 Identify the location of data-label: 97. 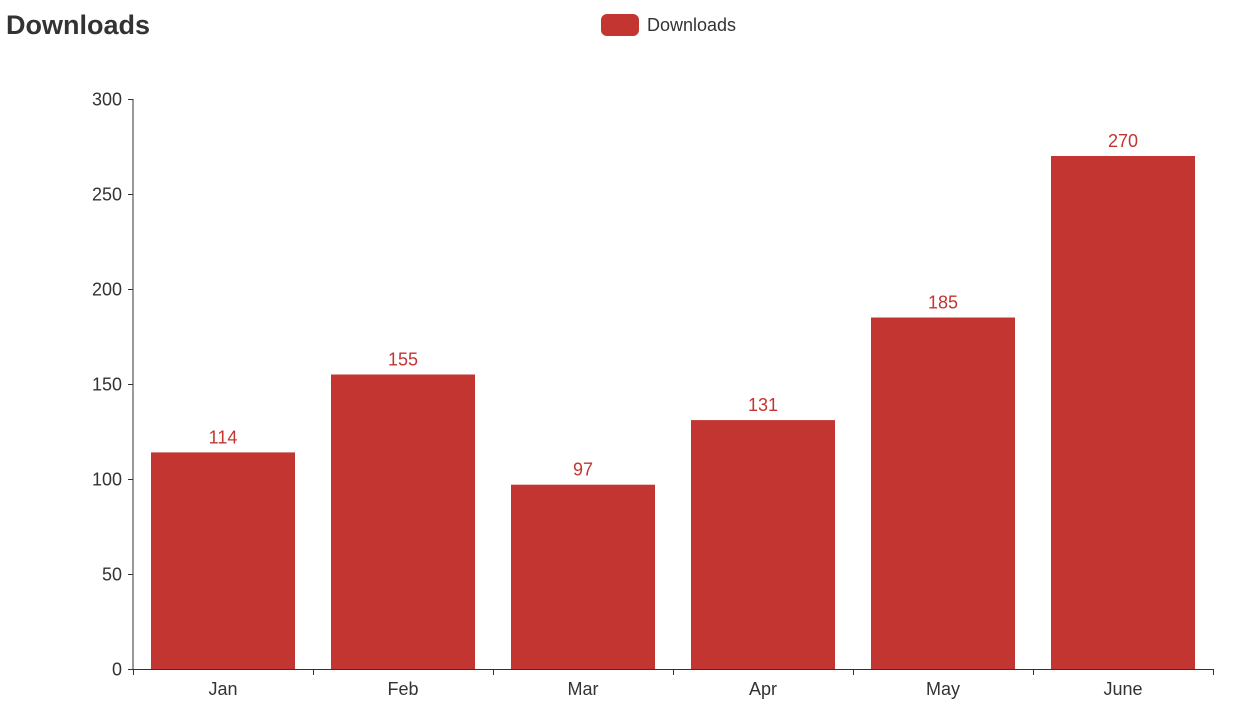
(583, 470).